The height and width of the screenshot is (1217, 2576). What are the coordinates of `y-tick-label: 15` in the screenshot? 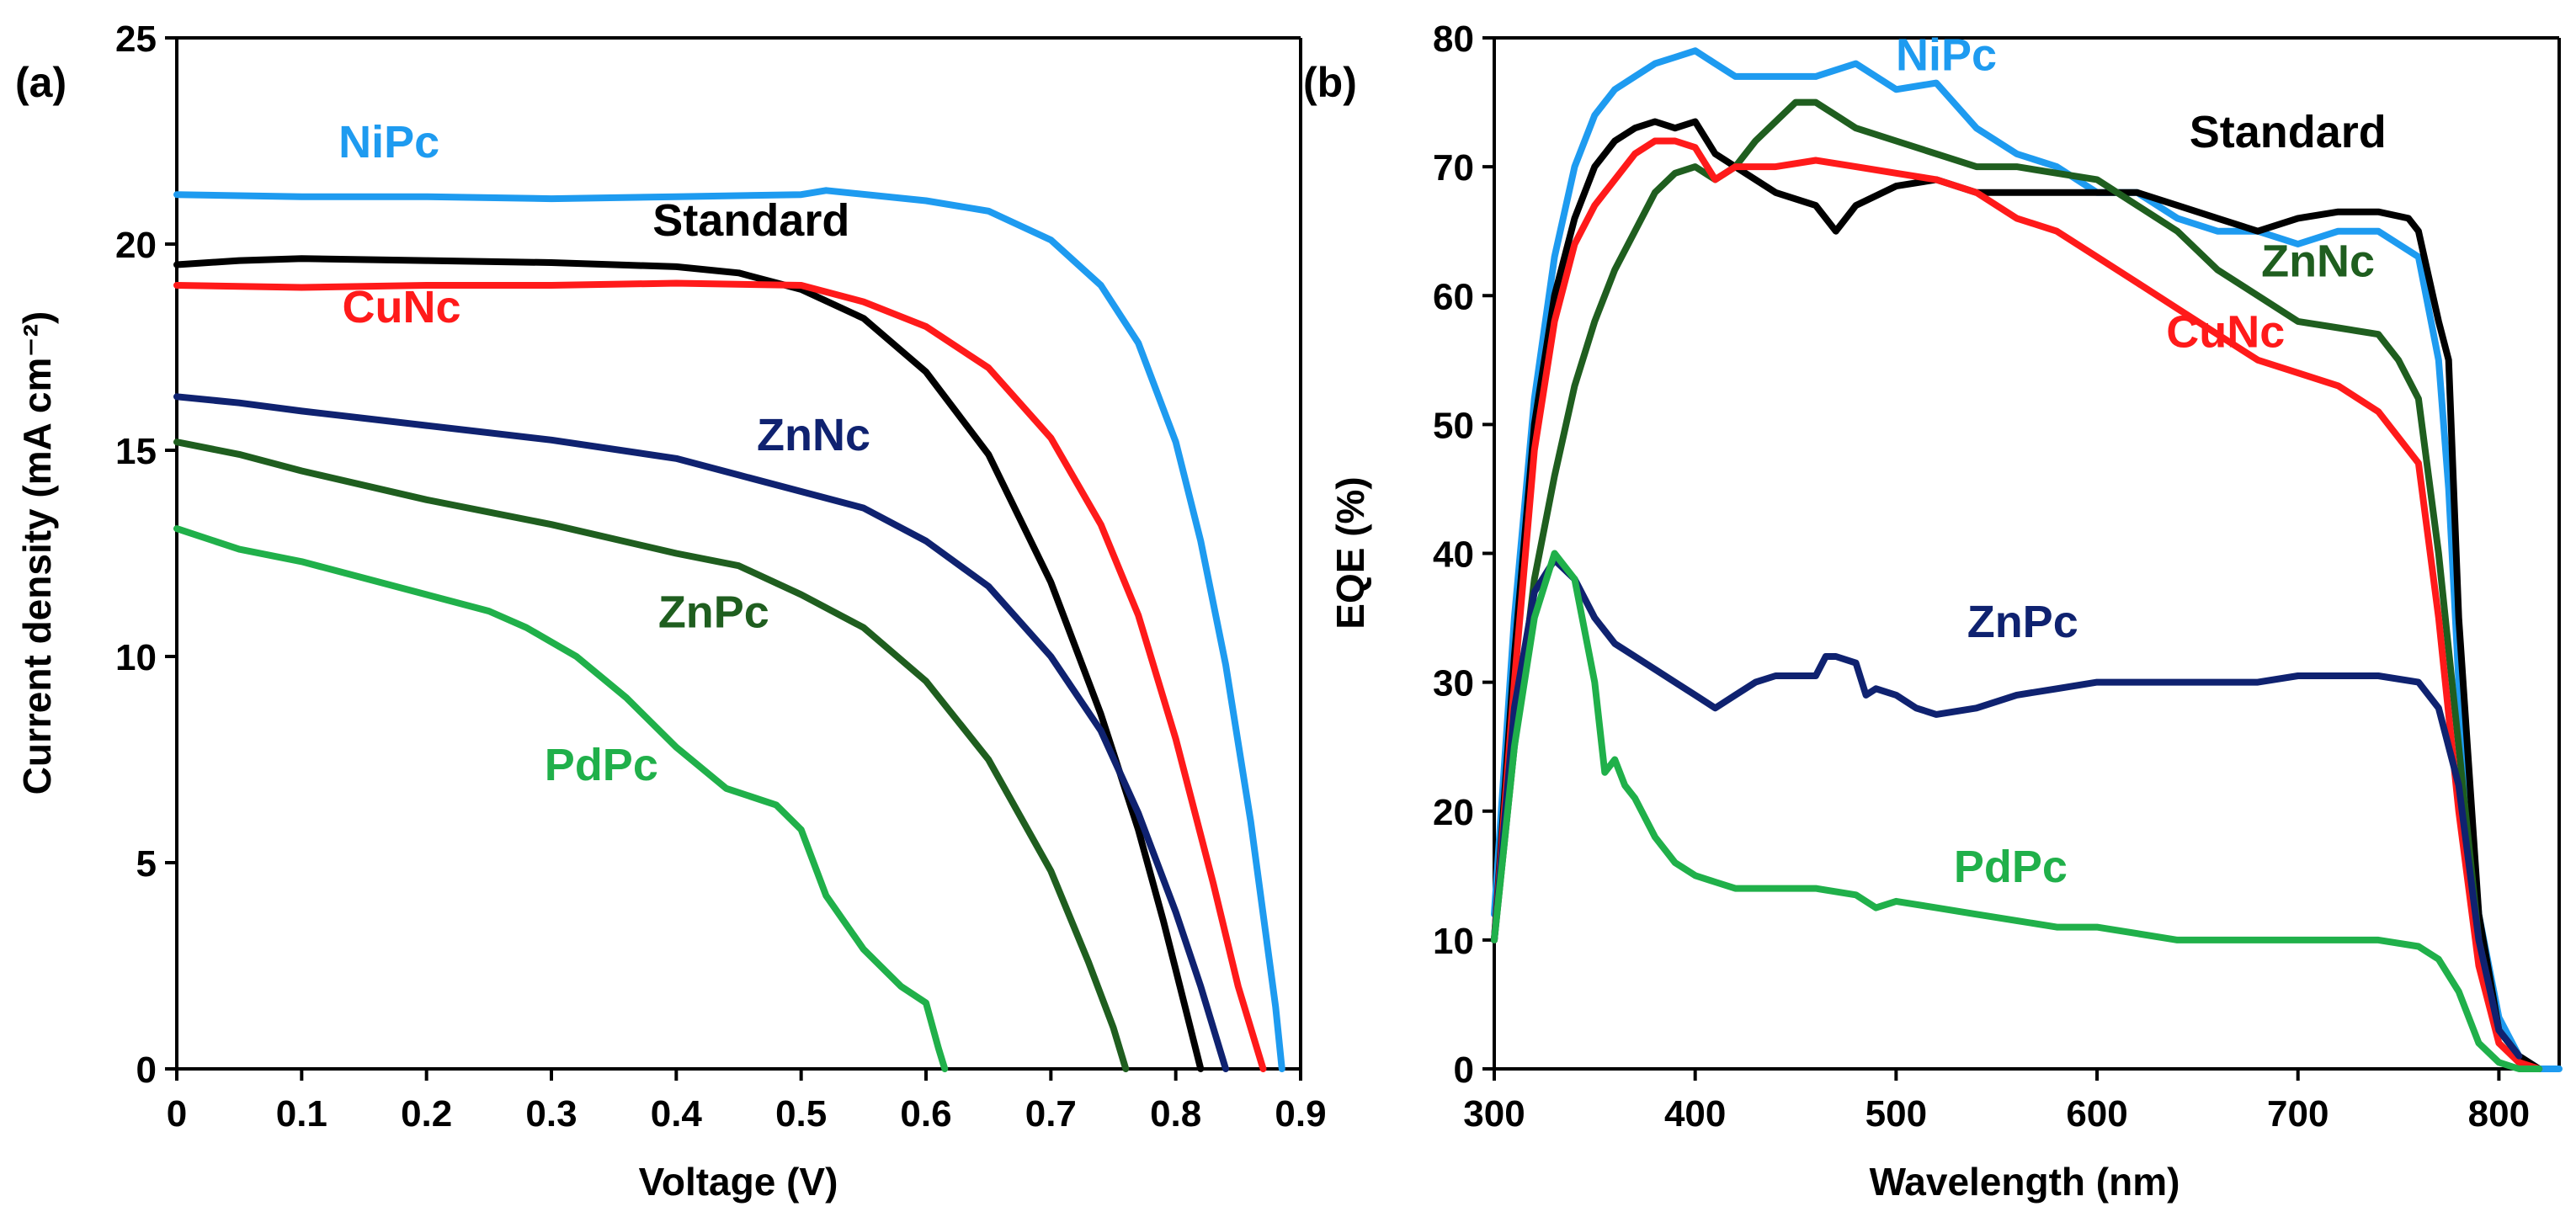 It's located at (136, 452).